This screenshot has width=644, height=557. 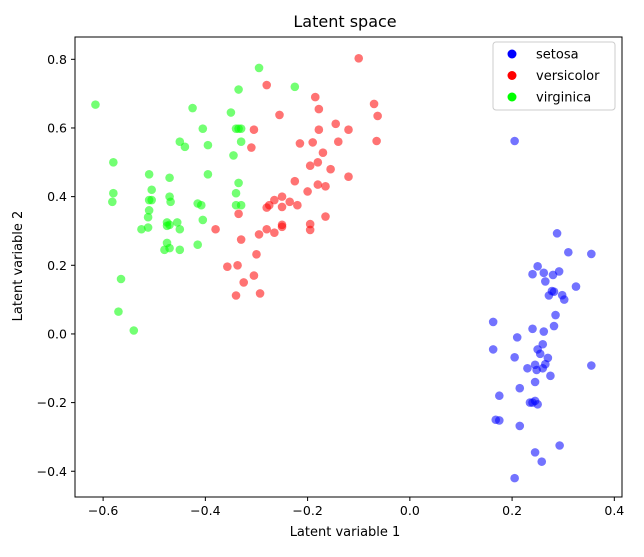 What do you see at coordinates (52, 471) in the screenshot?
I see `y-tick-label-0: −0.4` at bounding box center [52, 471].